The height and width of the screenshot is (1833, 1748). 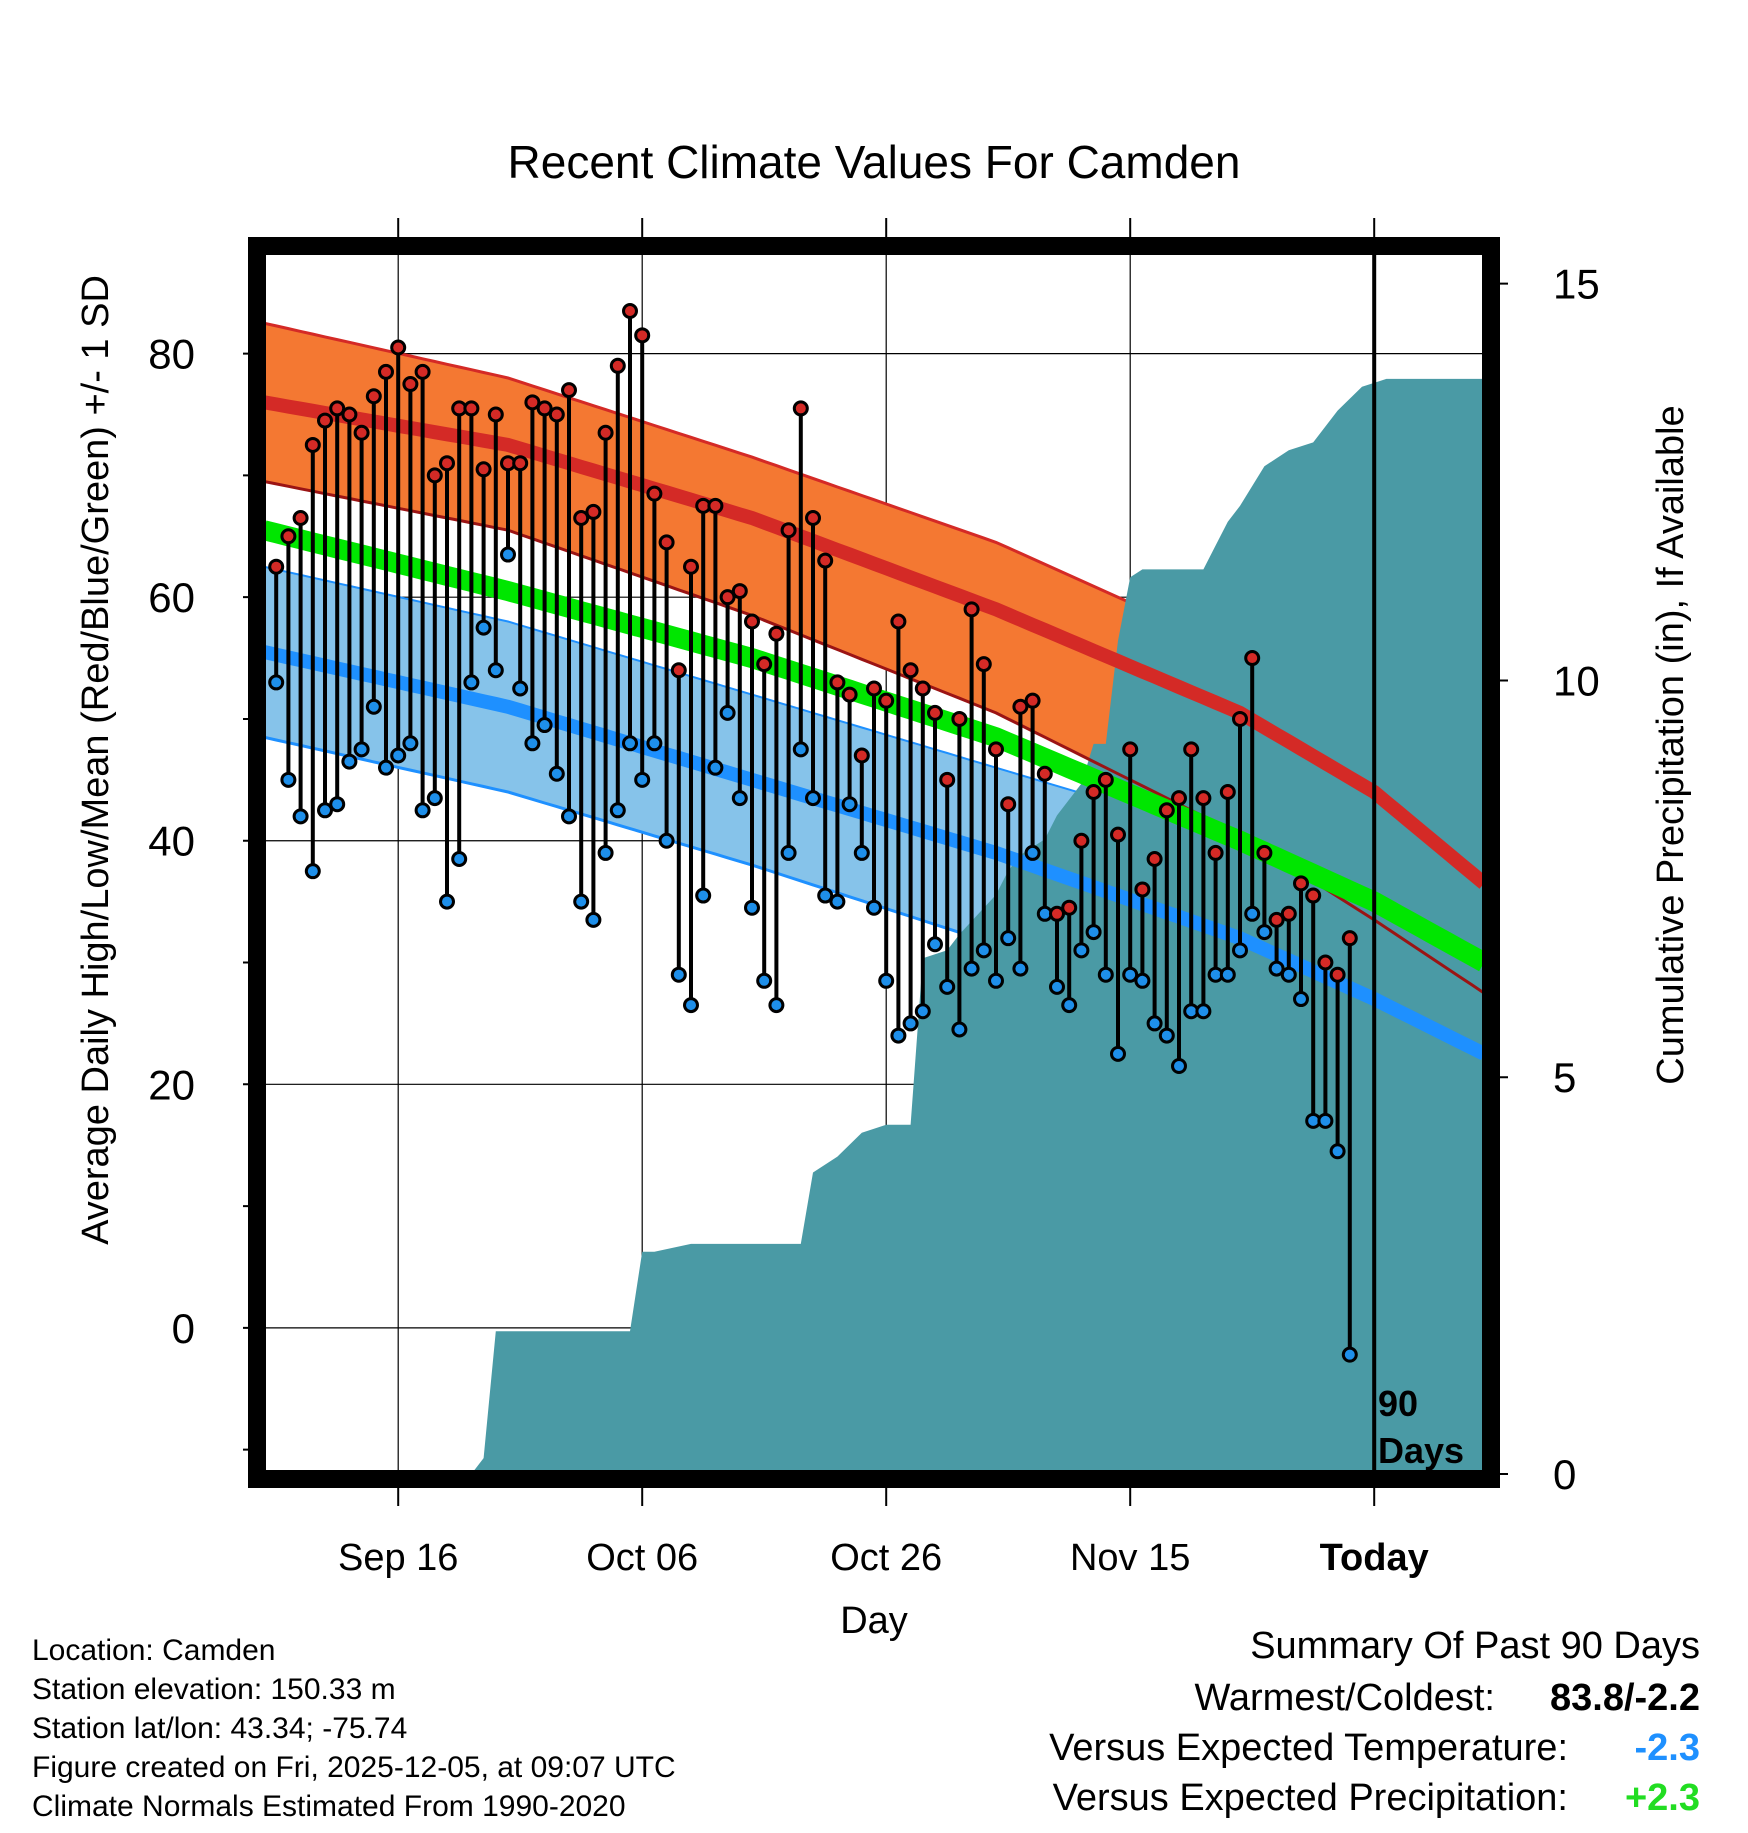 What do you see at coordinates (1421, 1427) in the screenshot?
I see `today-marker-label: 90 Days` at bounding box center [1421, 1427].